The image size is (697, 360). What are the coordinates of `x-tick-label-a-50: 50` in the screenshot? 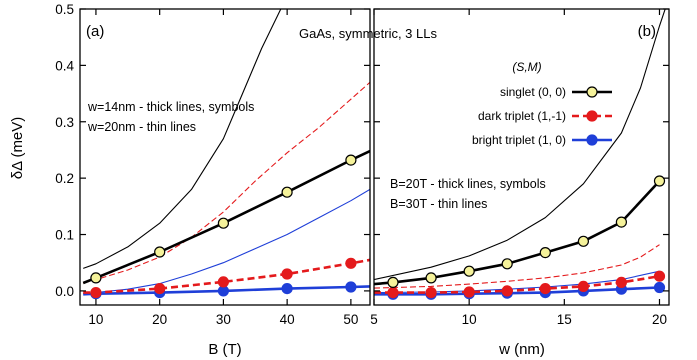 It's located at (350, 319).